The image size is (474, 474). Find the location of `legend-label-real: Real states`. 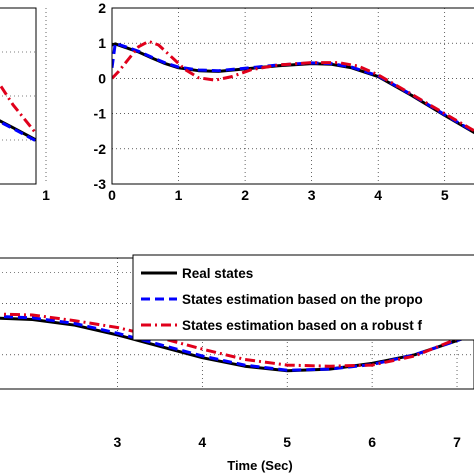

legend-label-real: Real states is located at coordinates (217, 273).